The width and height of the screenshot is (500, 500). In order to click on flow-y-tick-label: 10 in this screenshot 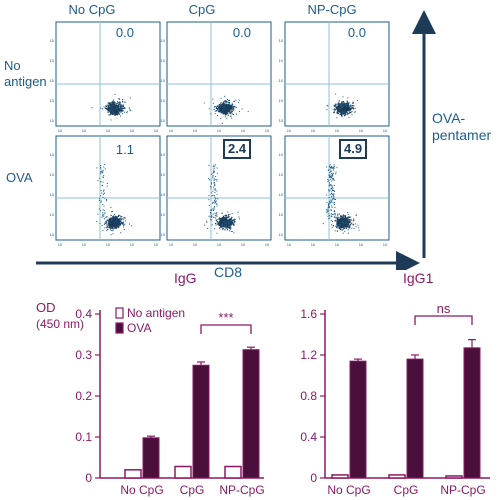, I will do `click(281, 80)`.